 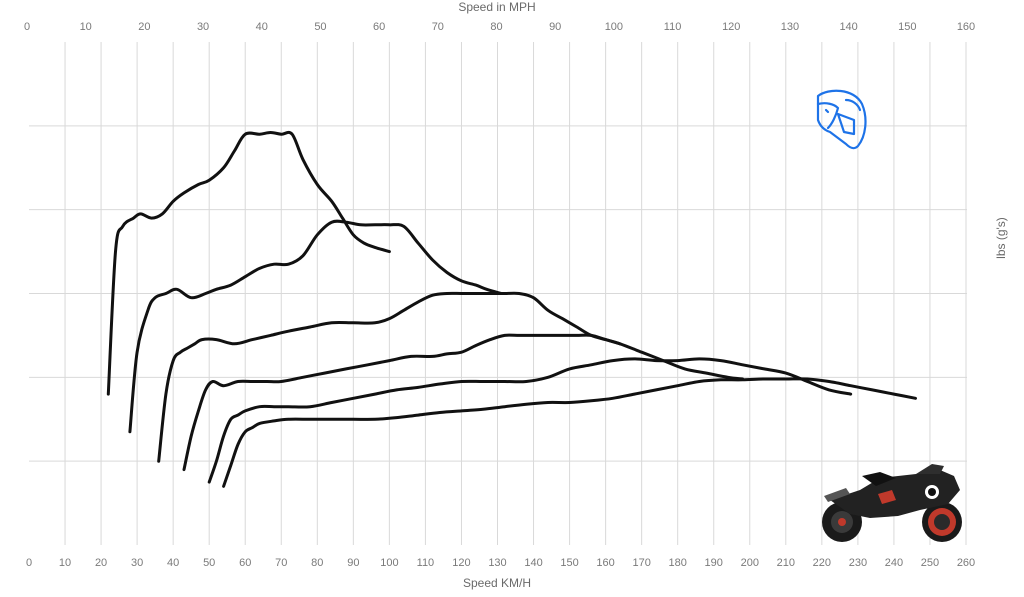 What do you see at coordinates (144, 27) in the screenshot?
I see `top-axis-tick-label: 20` at bounding box center [144, 27].